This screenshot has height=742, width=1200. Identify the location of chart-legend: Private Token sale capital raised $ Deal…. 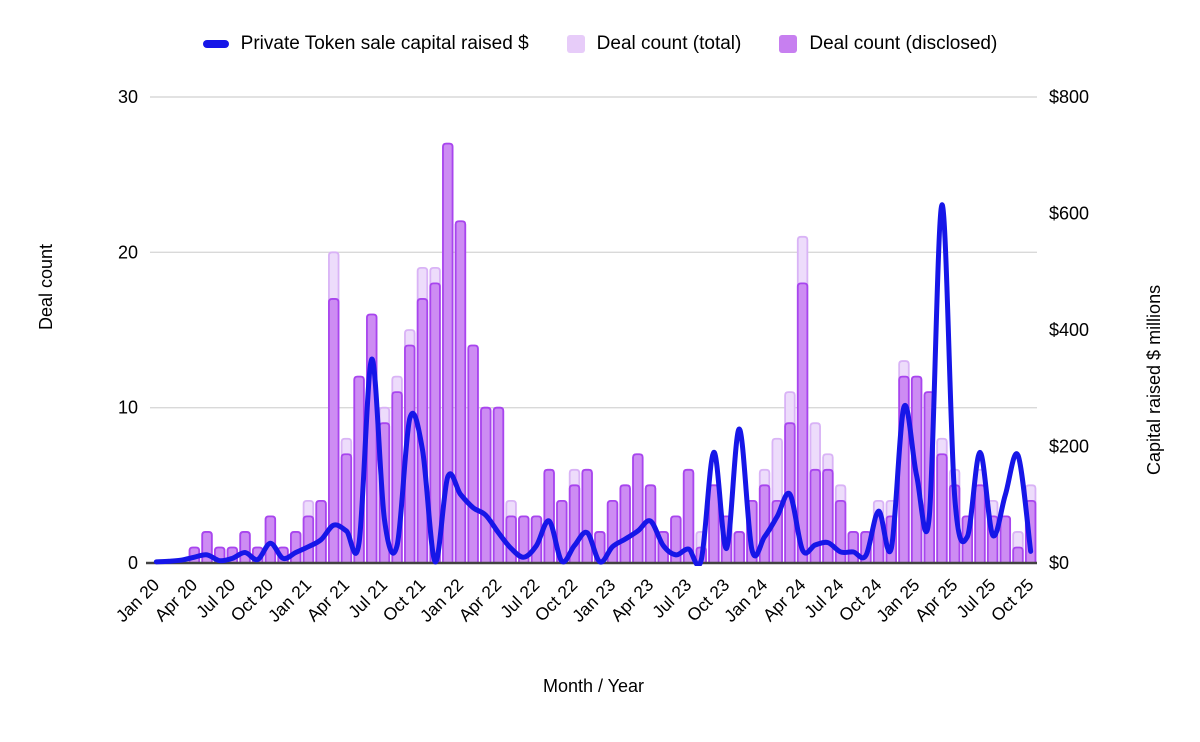
(600, 44).